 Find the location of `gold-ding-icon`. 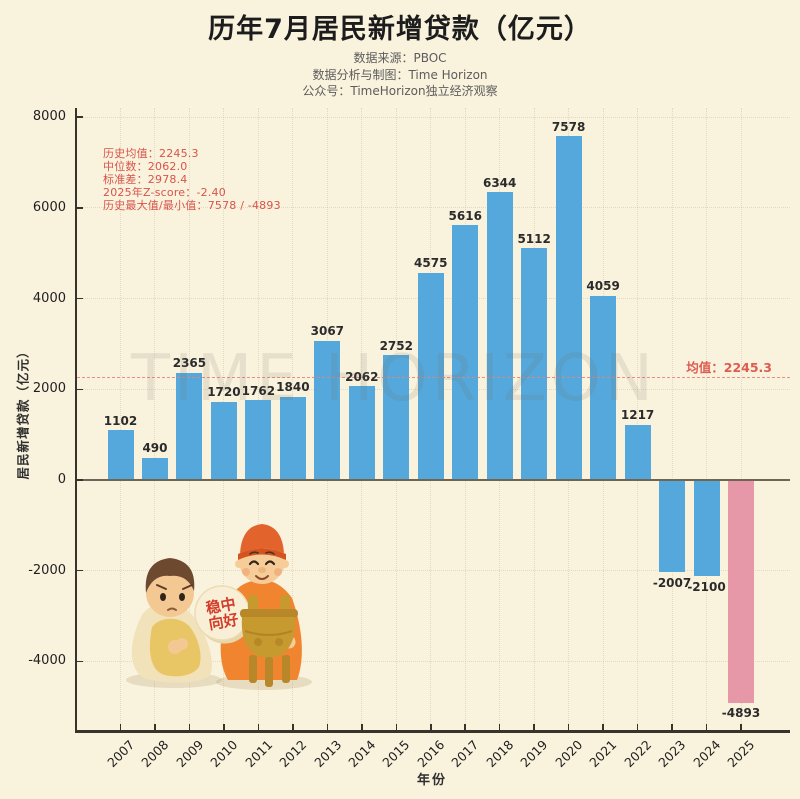

gold-ding-icon is located at coordinates (269, 641).